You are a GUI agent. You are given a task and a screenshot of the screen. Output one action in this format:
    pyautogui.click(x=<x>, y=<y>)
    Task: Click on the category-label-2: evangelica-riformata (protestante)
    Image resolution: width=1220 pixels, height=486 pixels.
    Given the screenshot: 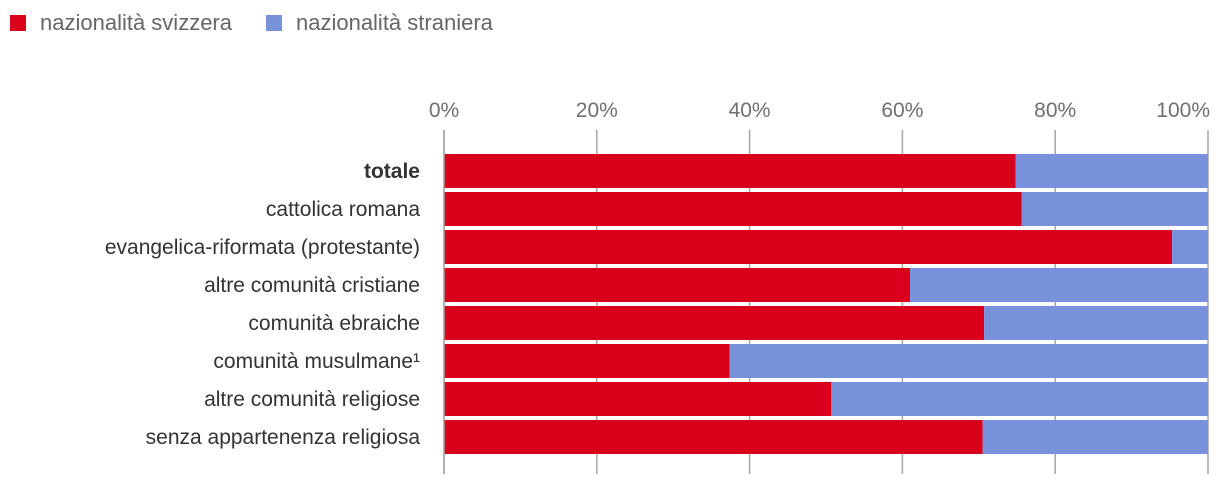 What is the action you would take?
    pyautogui.click(x=262, y=247)
    